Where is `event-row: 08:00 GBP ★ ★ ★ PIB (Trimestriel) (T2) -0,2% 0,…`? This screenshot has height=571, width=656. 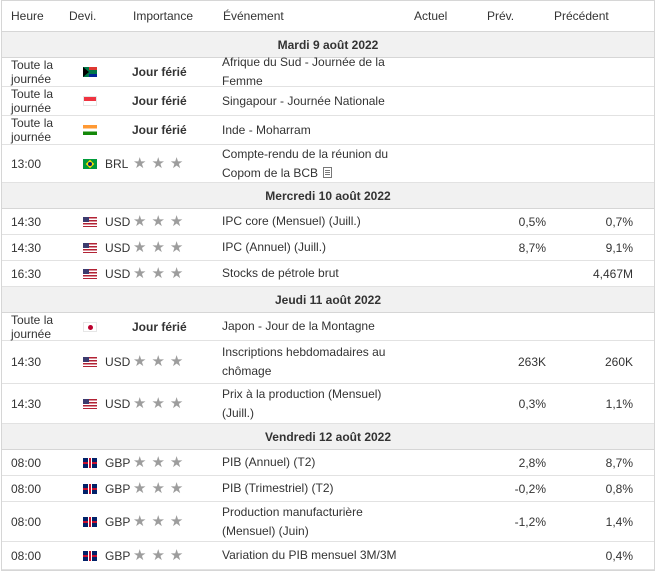 event-row: 08:00 GBP ★ ★ ★ PIB (Trimestriel) (T2) -0,2% 0,… is located at coordinates (328, 489).